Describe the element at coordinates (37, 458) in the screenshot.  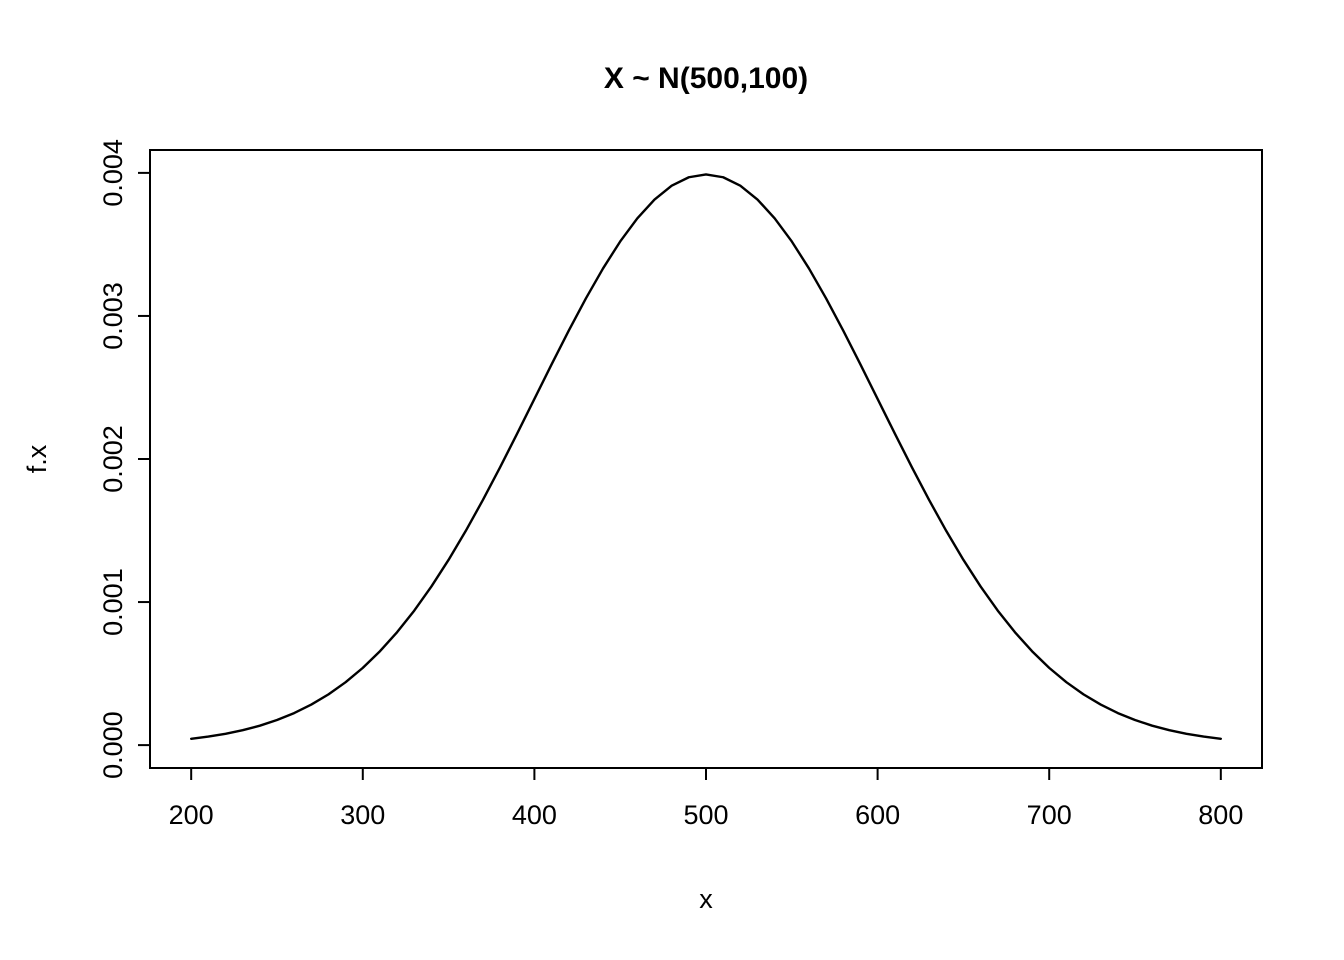
I see `y-axis-label: f.x` at that location.